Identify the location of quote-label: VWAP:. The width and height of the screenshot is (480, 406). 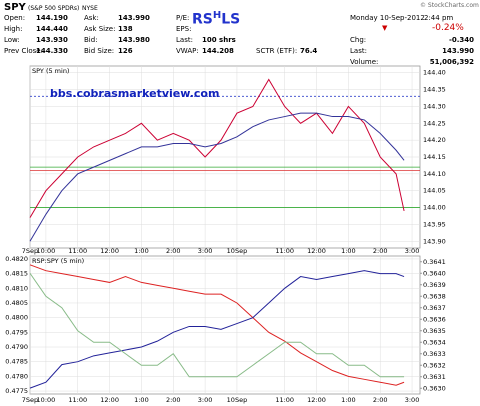
(187, 51).